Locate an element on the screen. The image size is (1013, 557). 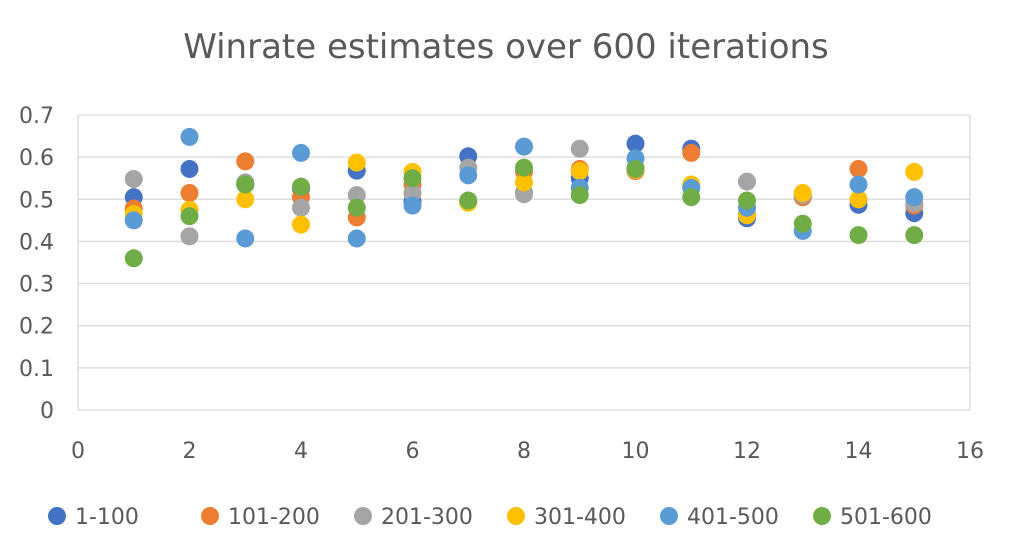
x-tick-labels: 0 2 4 6 8 10 12 14 16 is located at coordinates (527, 451).